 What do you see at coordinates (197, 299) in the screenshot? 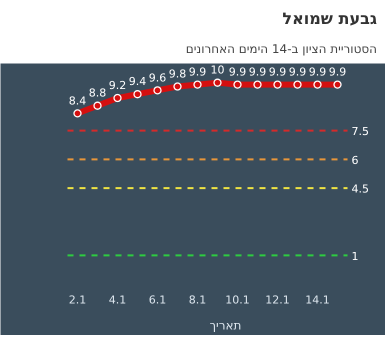
I see `x-tick-label: 8.1` at bounding box center [197, 299].